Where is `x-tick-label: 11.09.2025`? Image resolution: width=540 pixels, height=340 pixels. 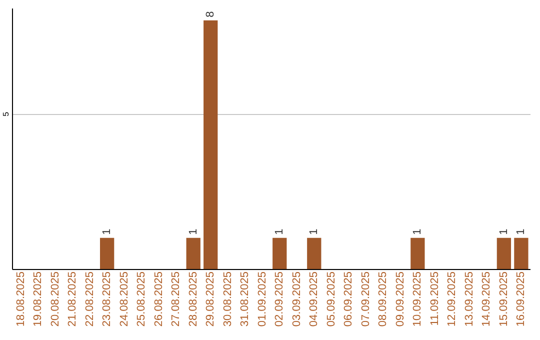
x-tick-label: 11.09.2025 is located at coordinates (434, 299).